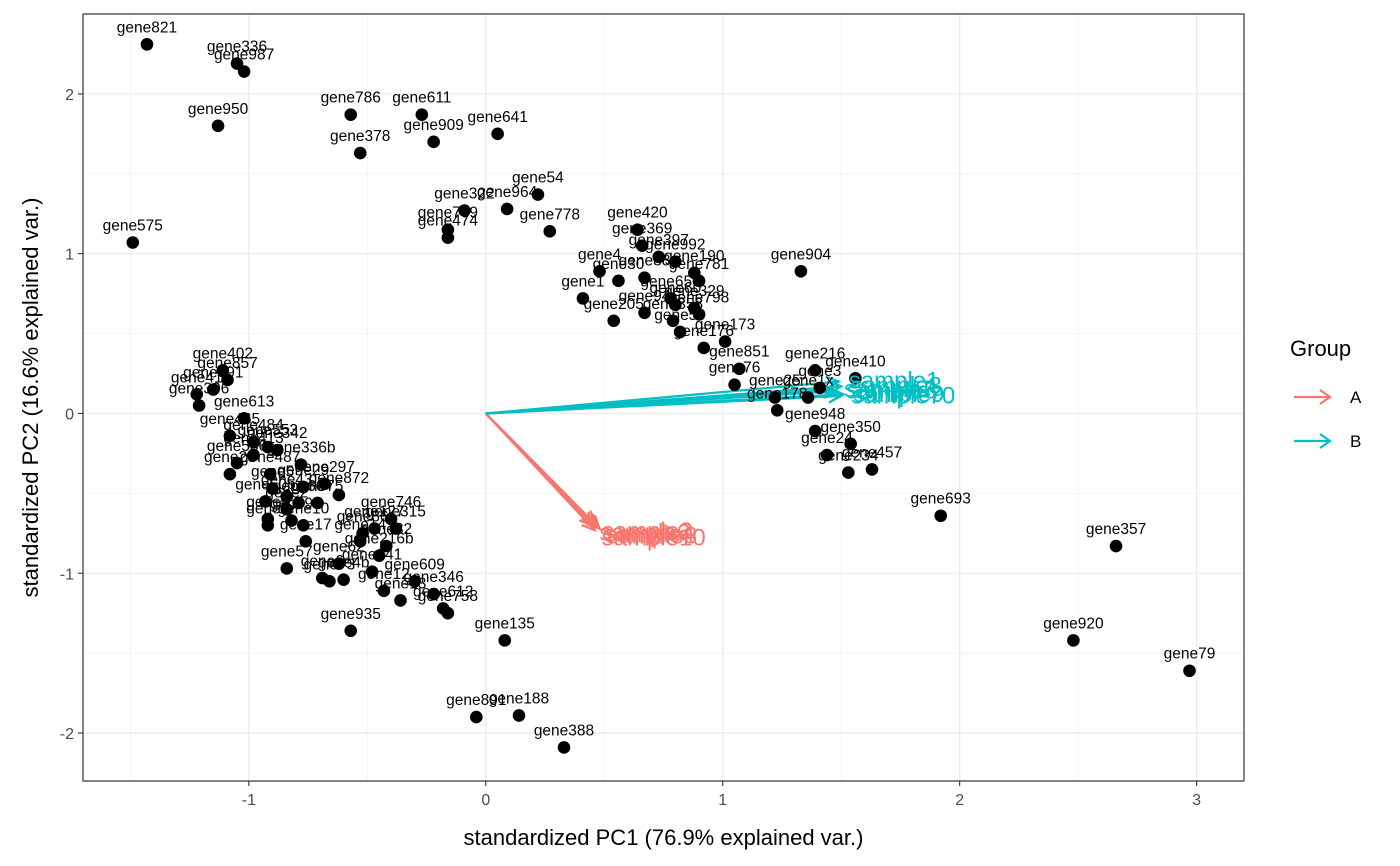 The height and width of the screenshot is (866, 1400). What do you see at coordinates (664, 837) in the screenshot?
I see `x-axis-title: standardized PC1 (76.9% explained var.)` at bounding box center [664, 837].